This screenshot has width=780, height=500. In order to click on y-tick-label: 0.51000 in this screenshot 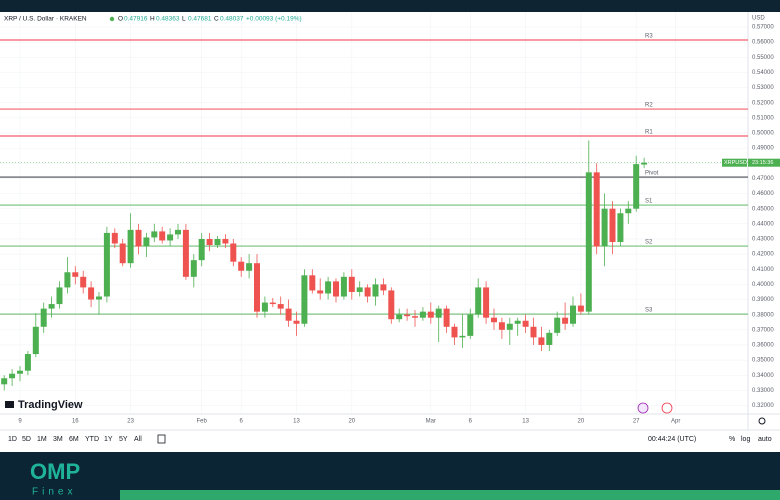, I will do `click(763, 118)`.